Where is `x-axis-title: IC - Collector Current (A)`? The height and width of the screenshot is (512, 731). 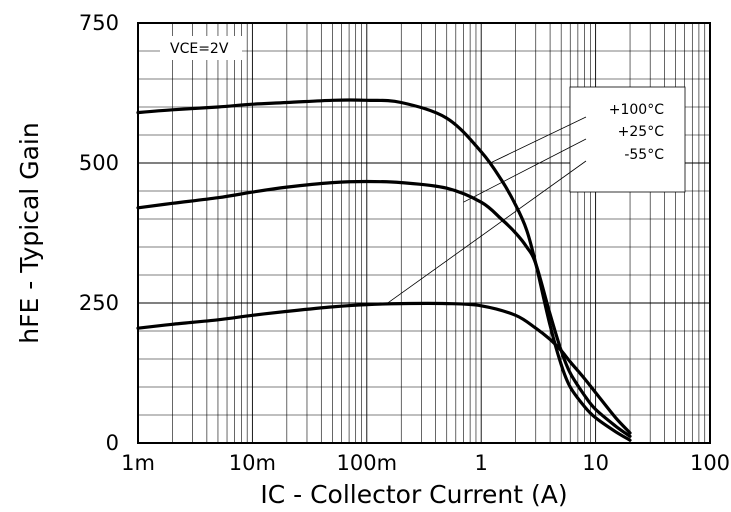
x-axis-title: IC - Collector Current (A) is located at coordinates (413, 494).